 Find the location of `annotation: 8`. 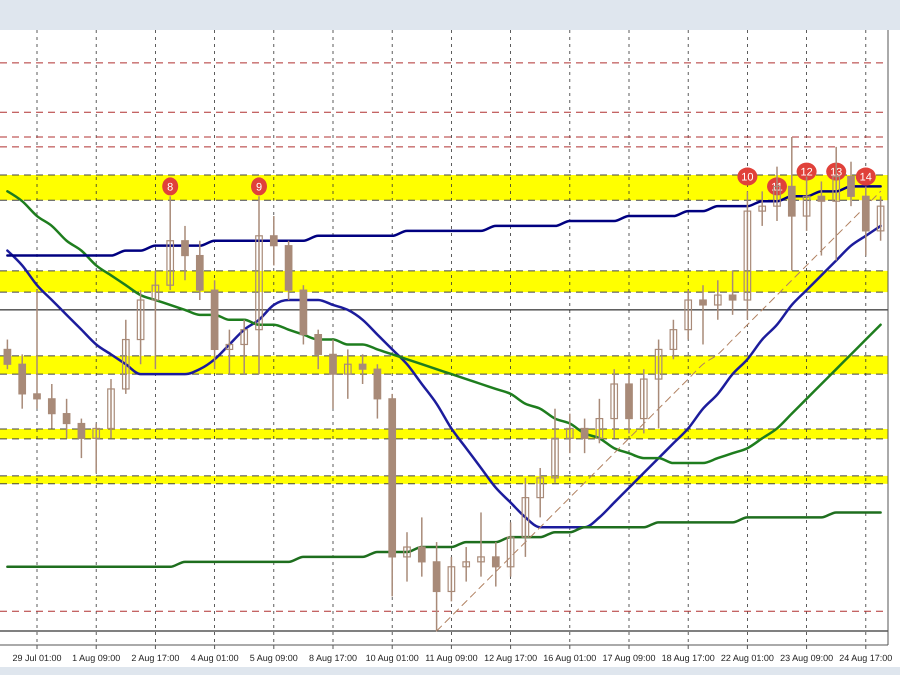

annotation: 8 is located at coordinates (170, 187).